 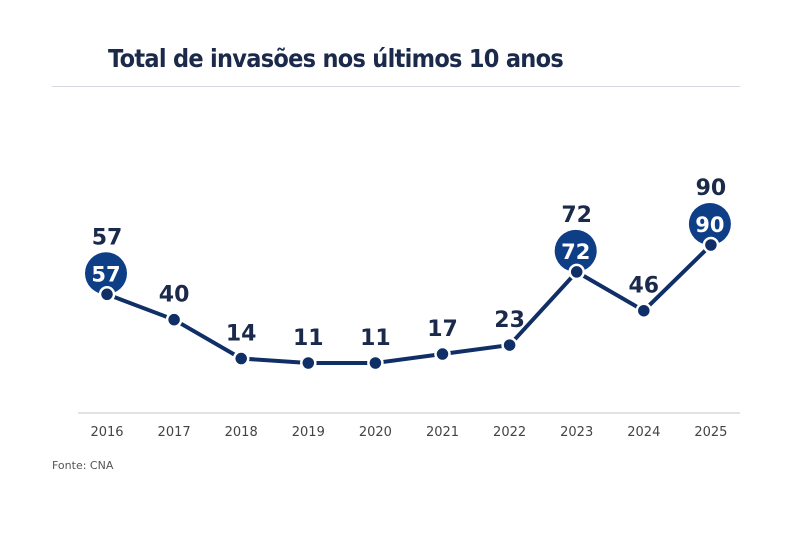 What do you see at coordinates (241, 432) in the screenshot?
I see `x-tick-label: 2018` at bounding box center [241, 432].